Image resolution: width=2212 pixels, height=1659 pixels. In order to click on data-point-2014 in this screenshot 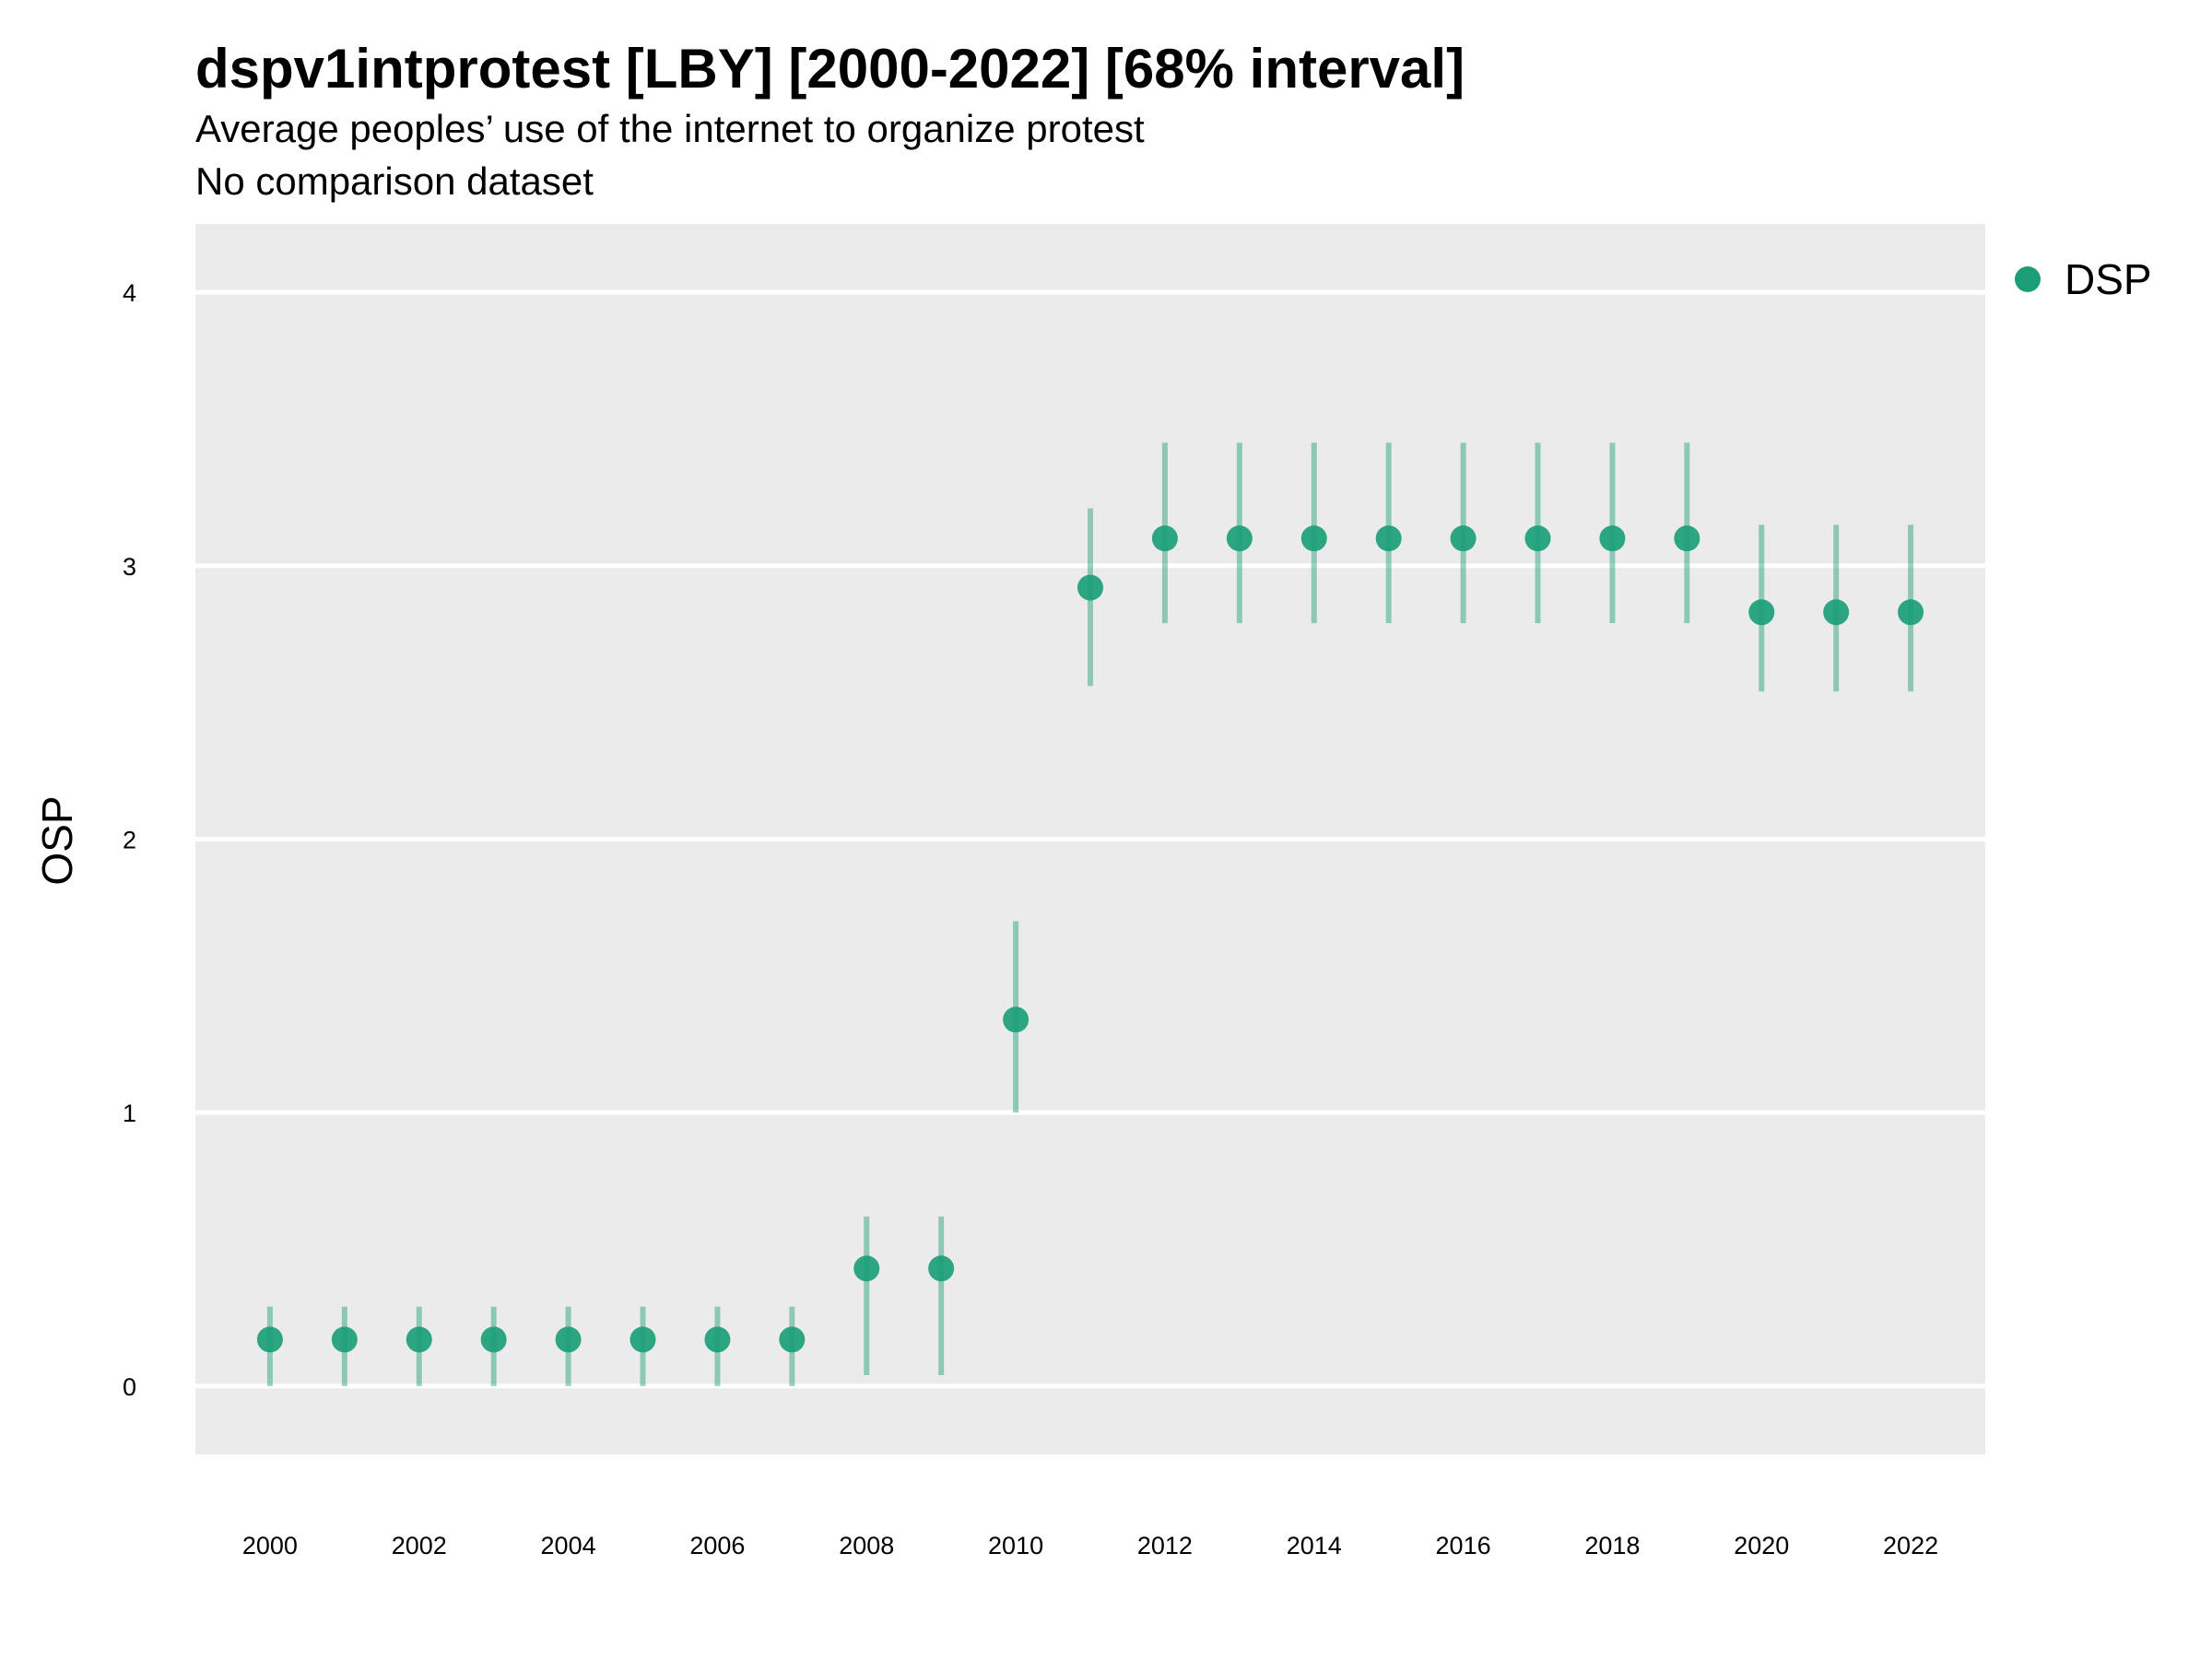, I will do `click(1313, 538)`.